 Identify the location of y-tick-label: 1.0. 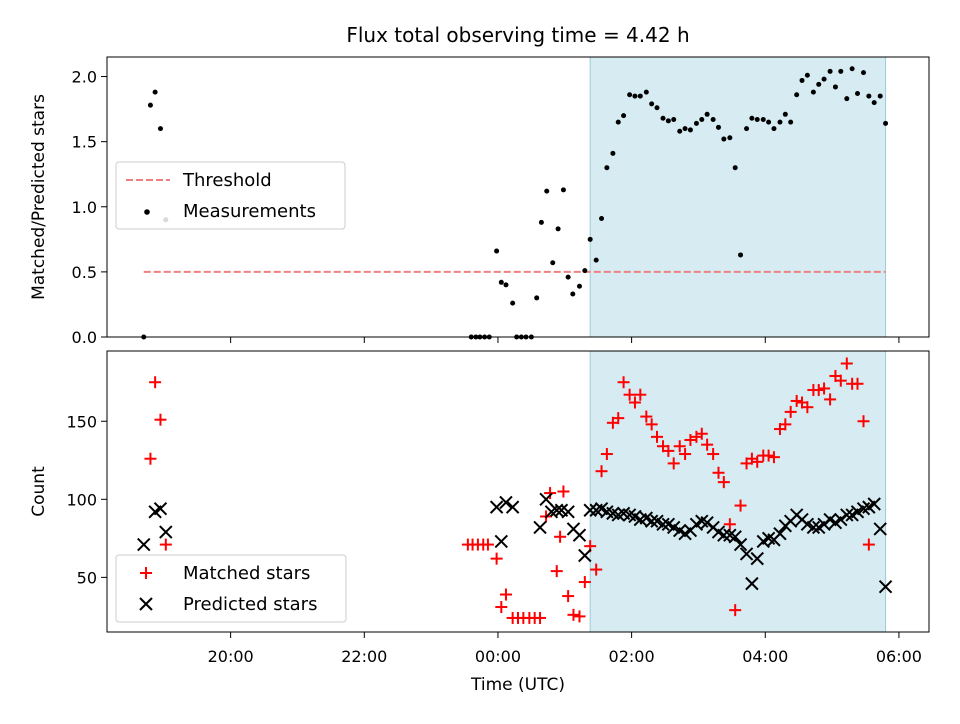
(84, 207).